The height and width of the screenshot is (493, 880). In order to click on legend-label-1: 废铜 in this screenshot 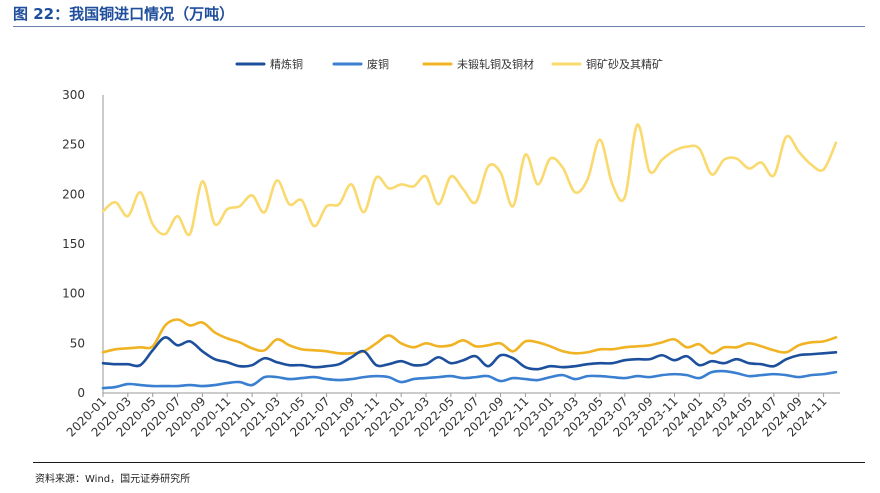, I will do `click(378, 64)`.